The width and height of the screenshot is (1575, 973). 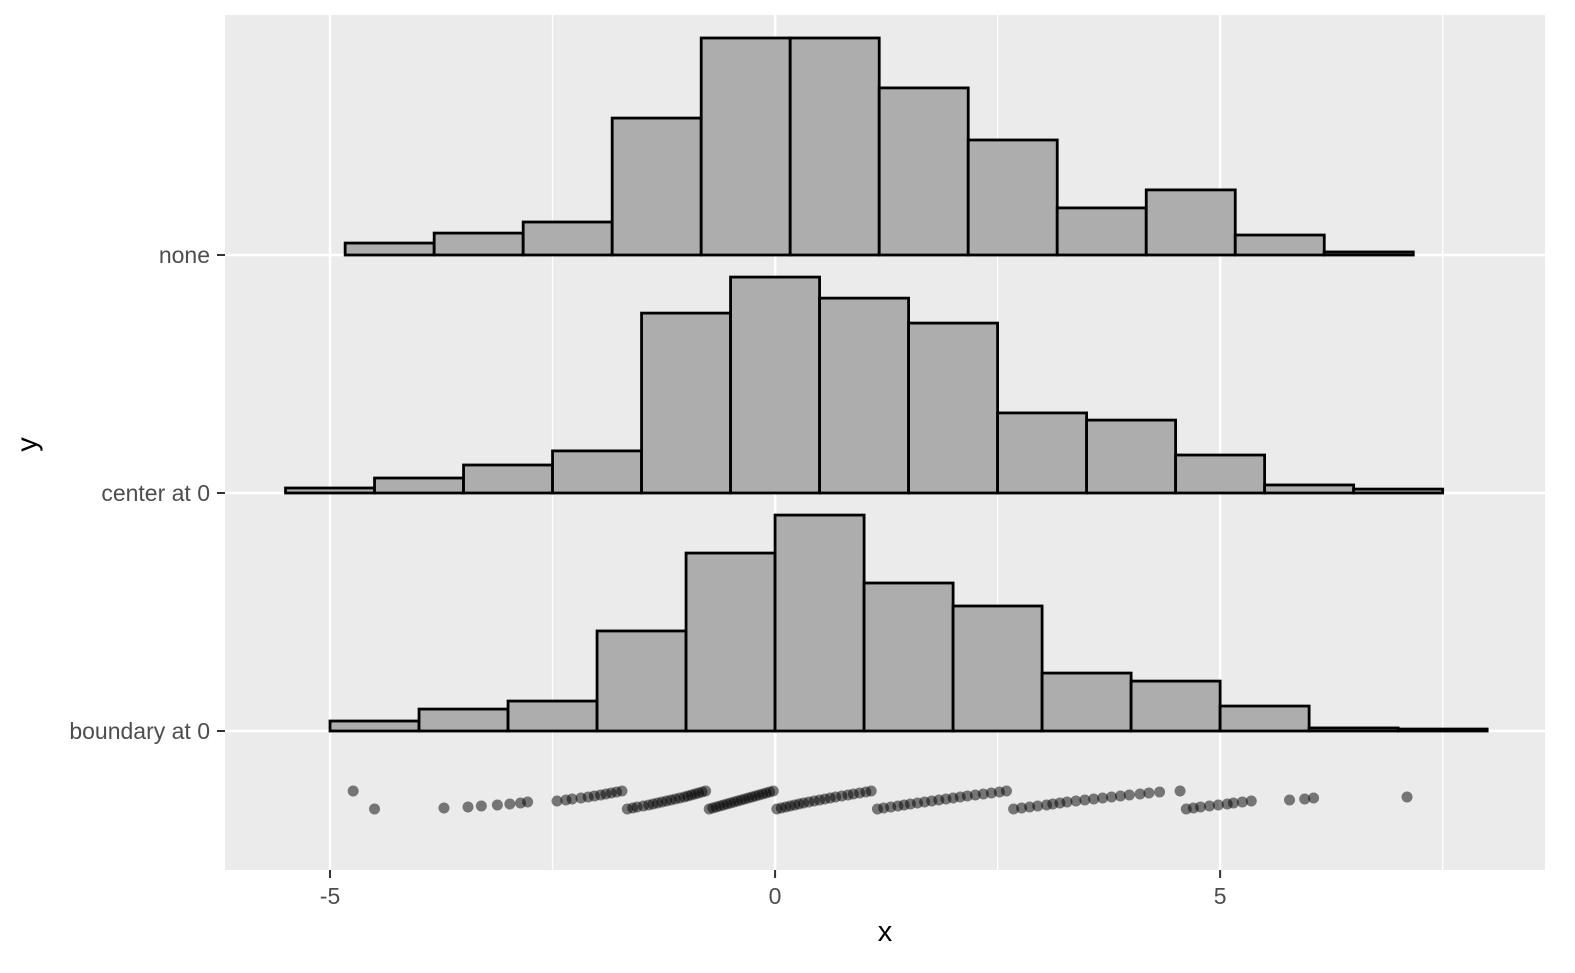 What do you see at coordinates (184, 255) in the screenshot?
I see `y-tick-label: none` at bounding box center [184, 255].